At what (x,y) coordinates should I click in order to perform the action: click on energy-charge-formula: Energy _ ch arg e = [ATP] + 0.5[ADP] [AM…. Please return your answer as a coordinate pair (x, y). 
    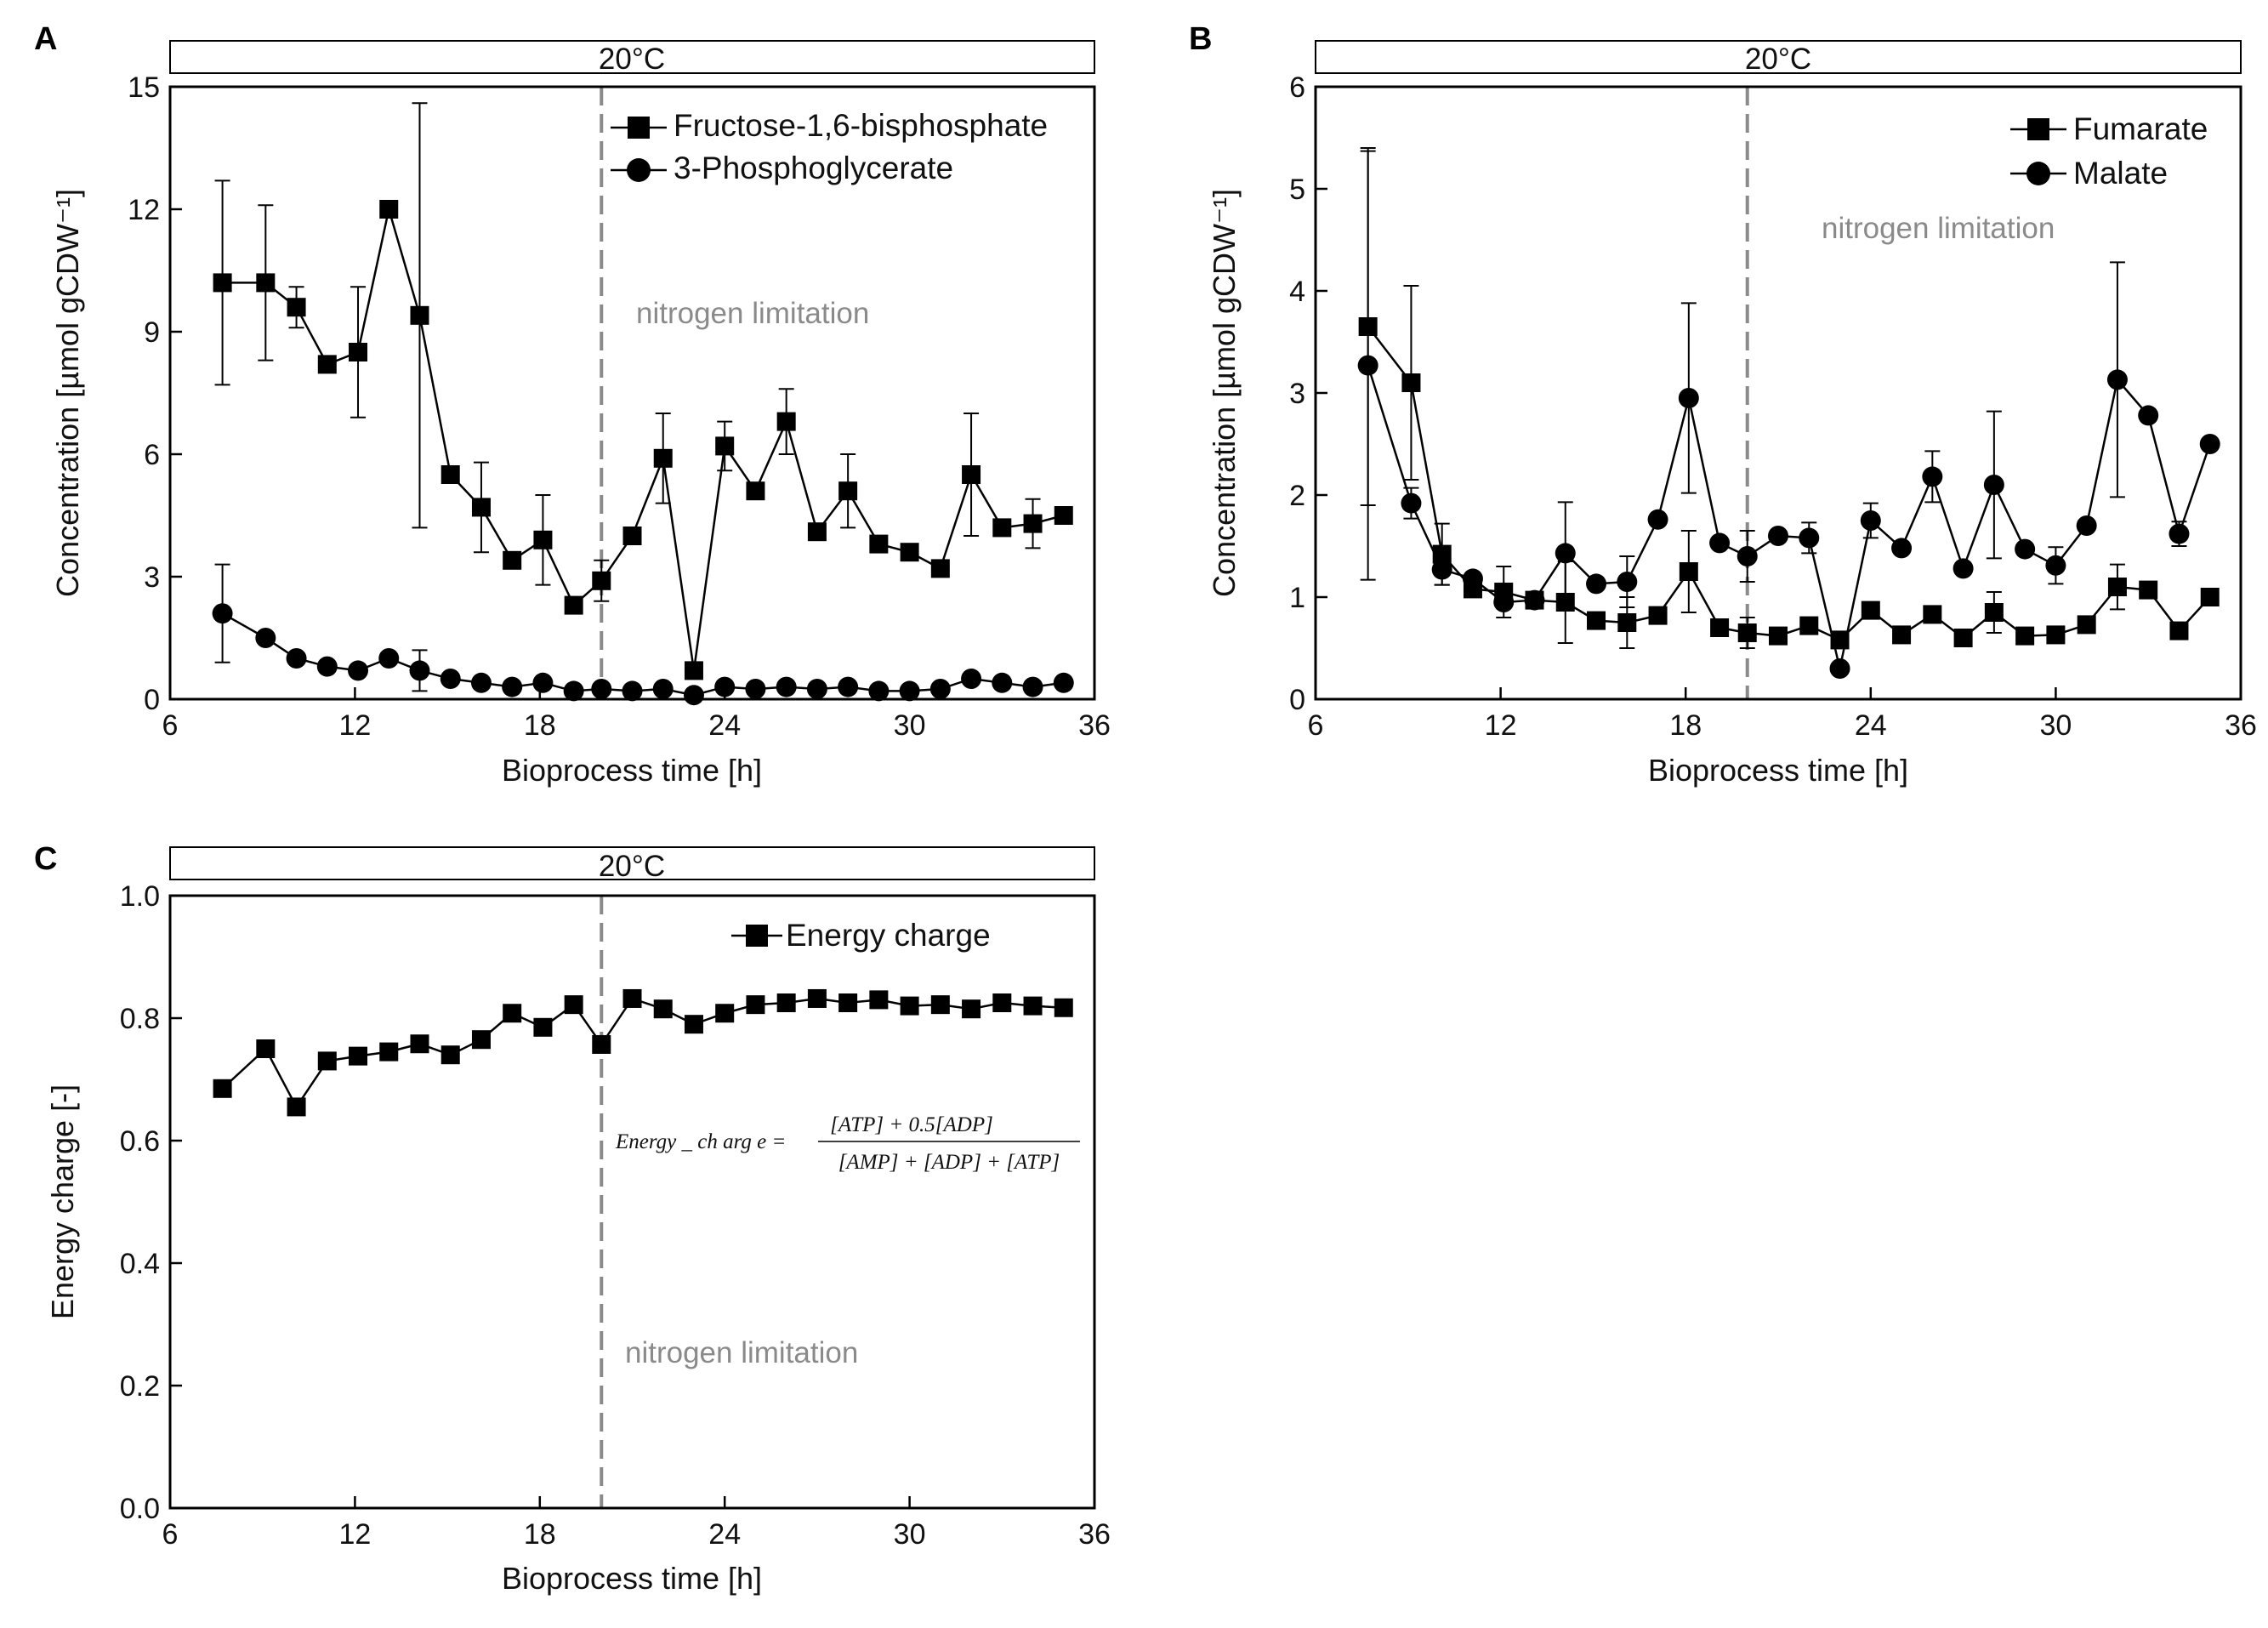
    Looking at the image, I should click on (847, 1143).